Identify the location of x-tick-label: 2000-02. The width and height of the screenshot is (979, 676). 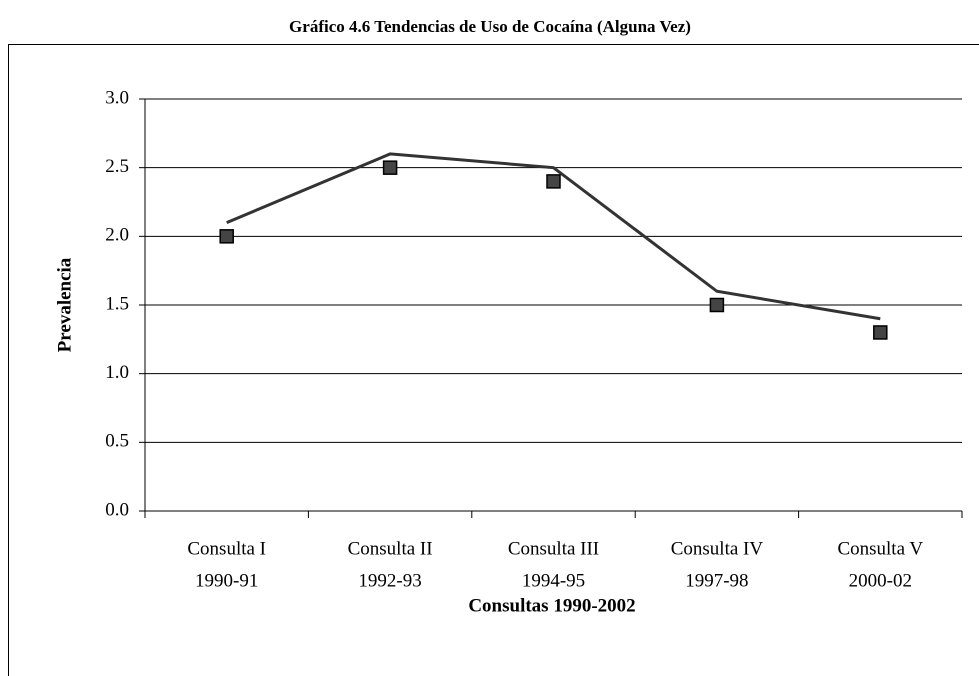
(880, 580).